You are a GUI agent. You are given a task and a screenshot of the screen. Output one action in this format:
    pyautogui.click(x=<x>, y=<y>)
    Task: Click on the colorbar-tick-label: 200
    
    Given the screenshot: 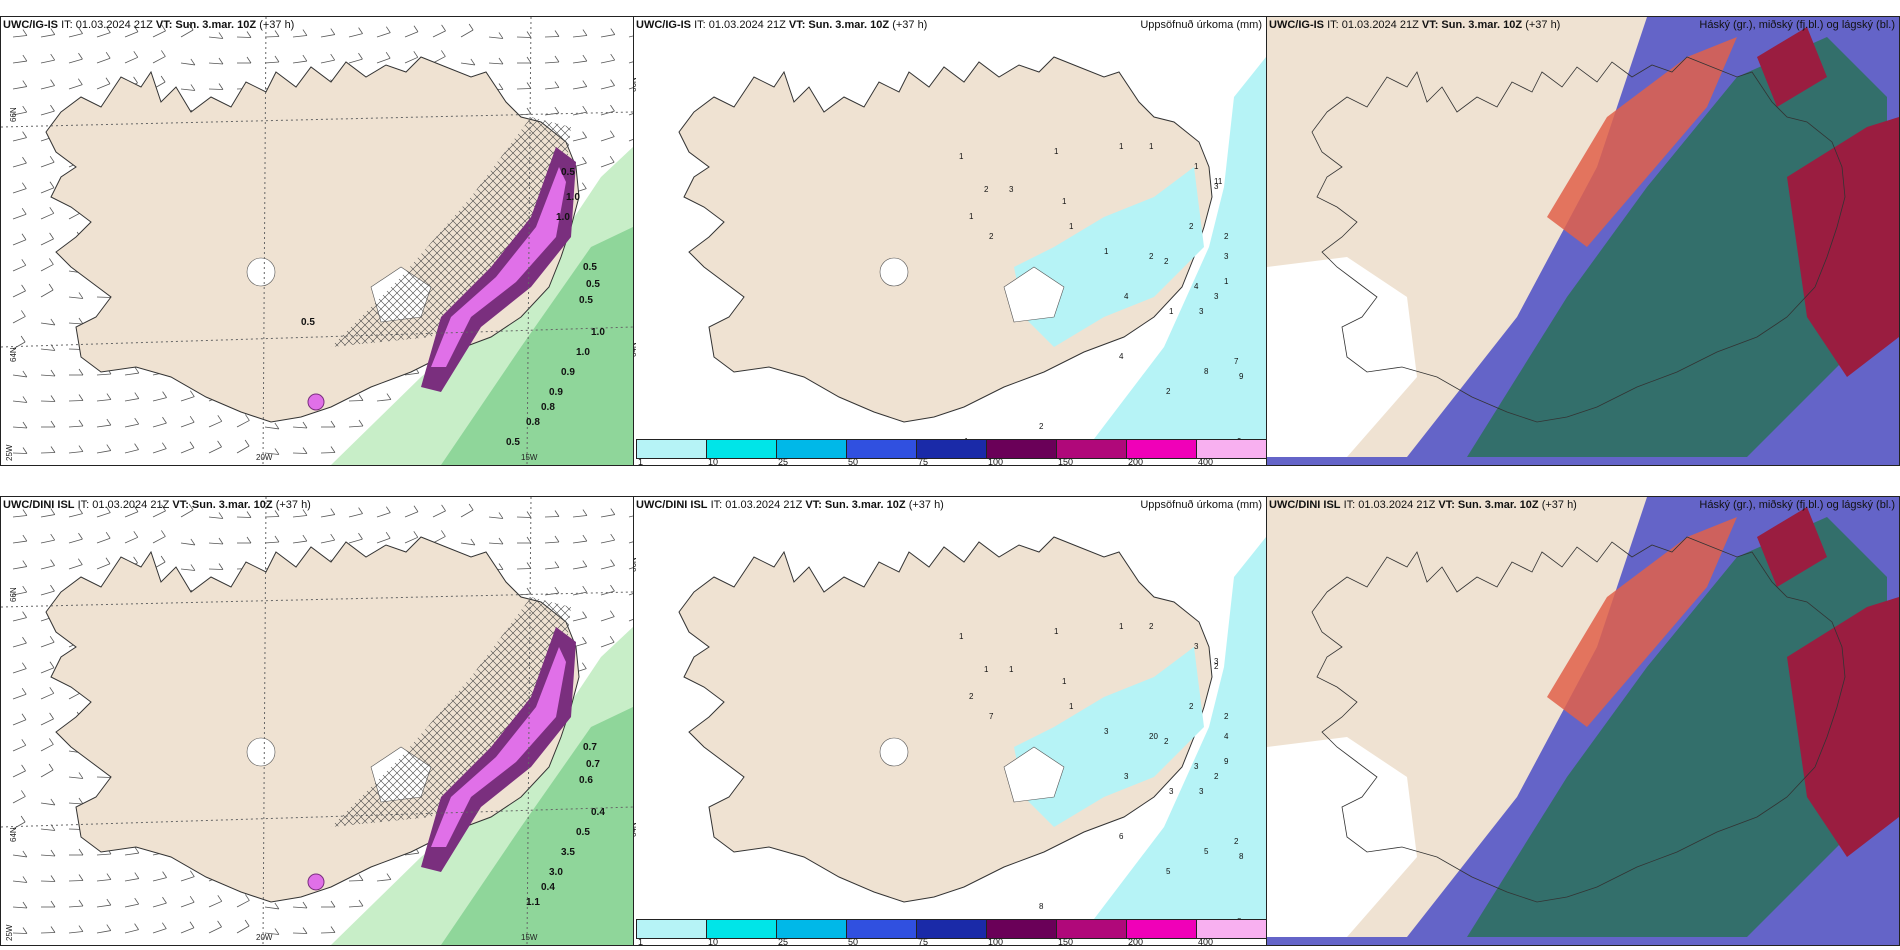 What is the action you would take?
    pyautogui.click(x=1136, y=941)
    